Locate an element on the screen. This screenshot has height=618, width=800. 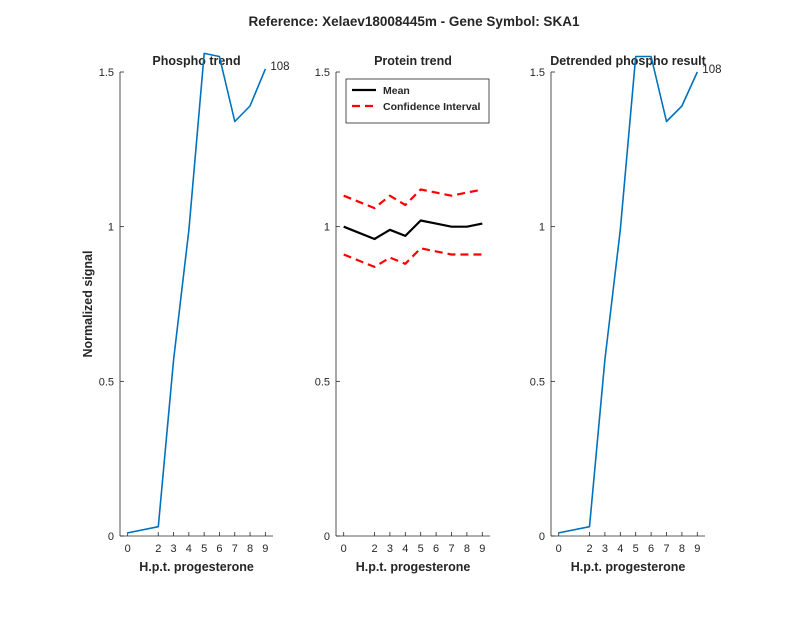
subplot-title: Phospho trend is located at coordinates (196, 61).